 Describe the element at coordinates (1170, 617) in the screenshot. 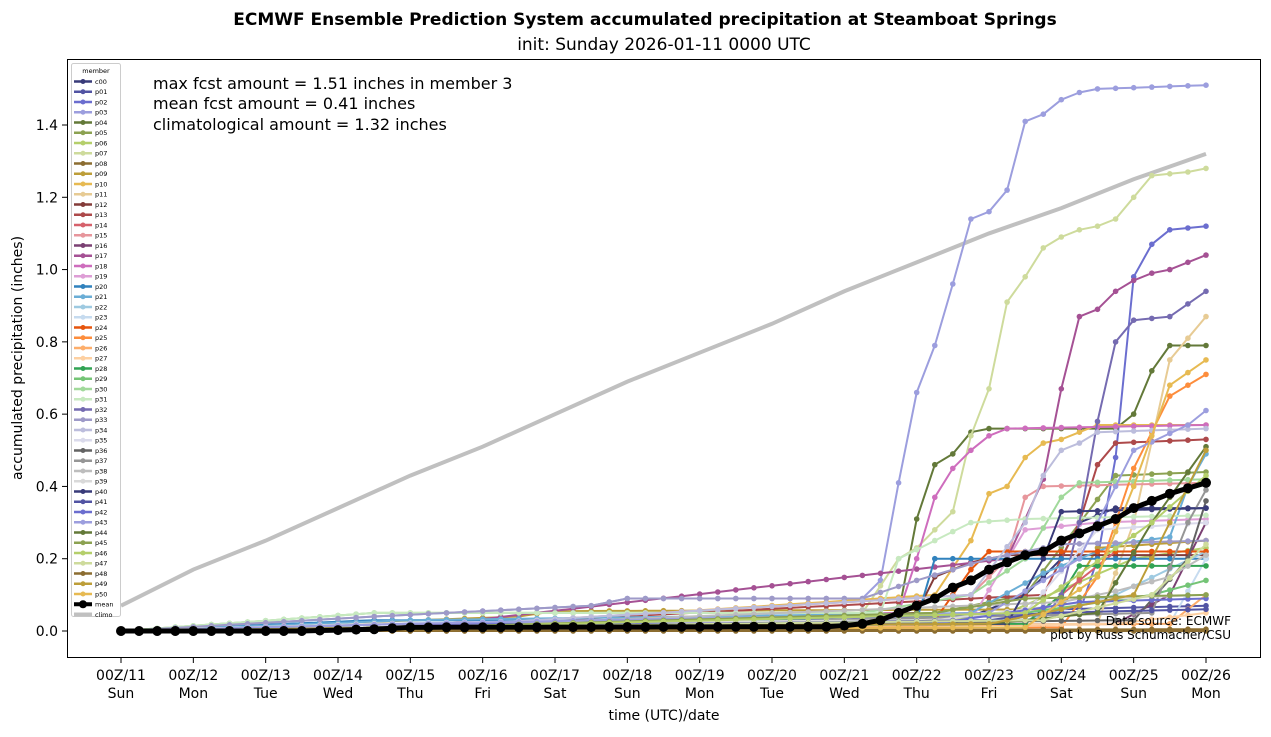

I see `member-p27-point` at that location.